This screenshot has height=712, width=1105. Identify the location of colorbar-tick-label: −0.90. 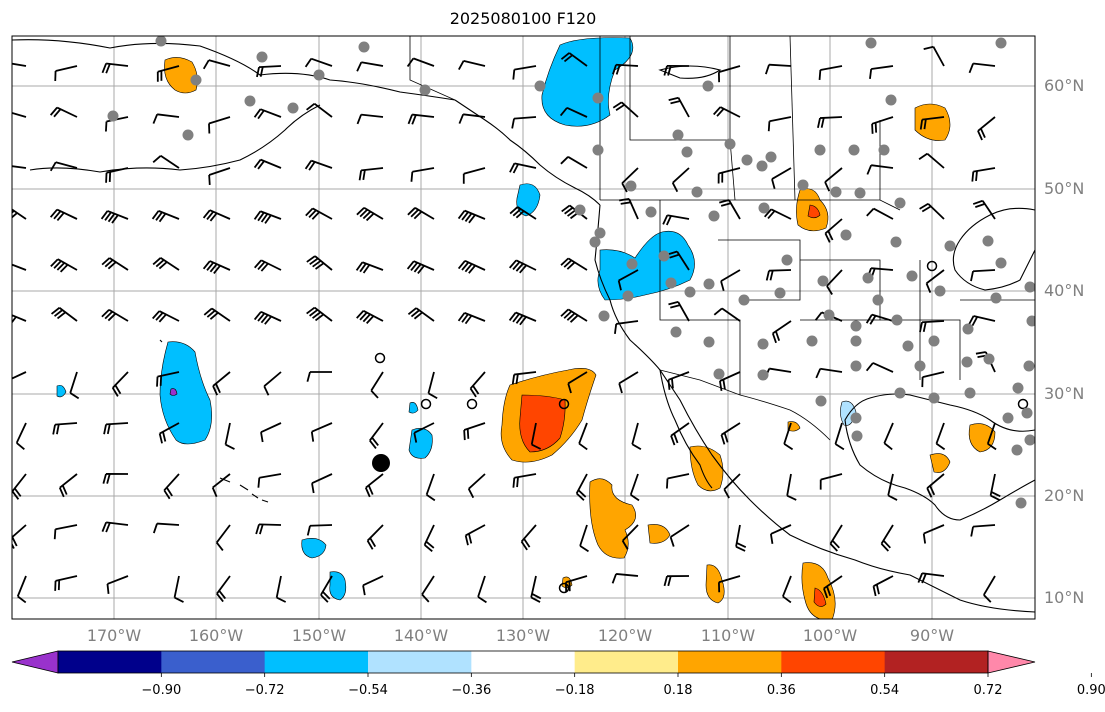
(161, 690).